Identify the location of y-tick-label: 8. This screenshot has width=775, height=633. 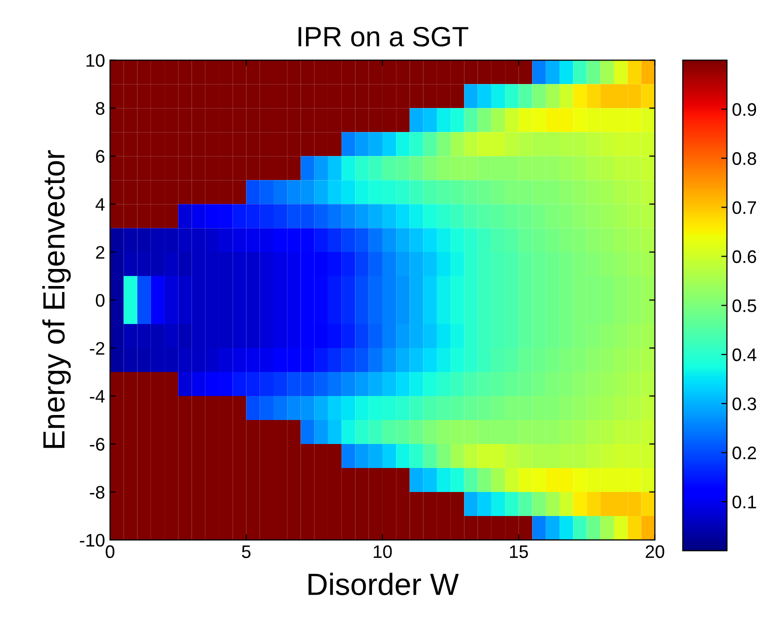
(100, 108).